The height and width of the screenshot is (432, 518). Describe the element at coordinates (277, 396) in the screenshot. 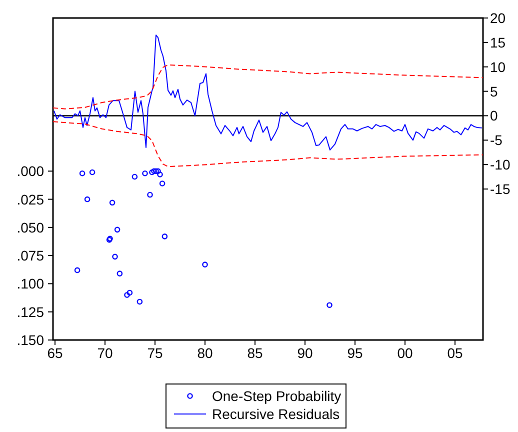

I see `legend-label: One-Step Probability` at that location.